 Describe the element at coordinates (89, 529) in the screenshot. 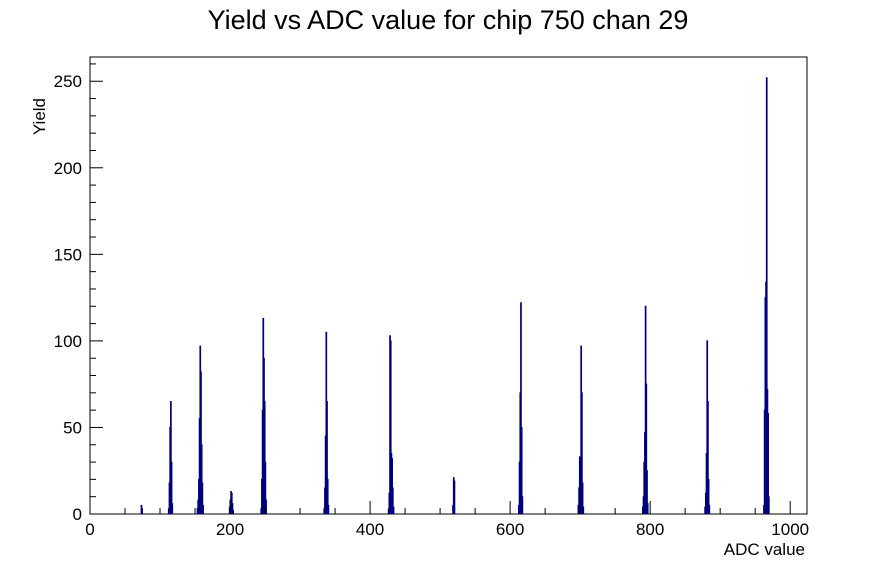

I see `x-tick-label: 0` at that location.